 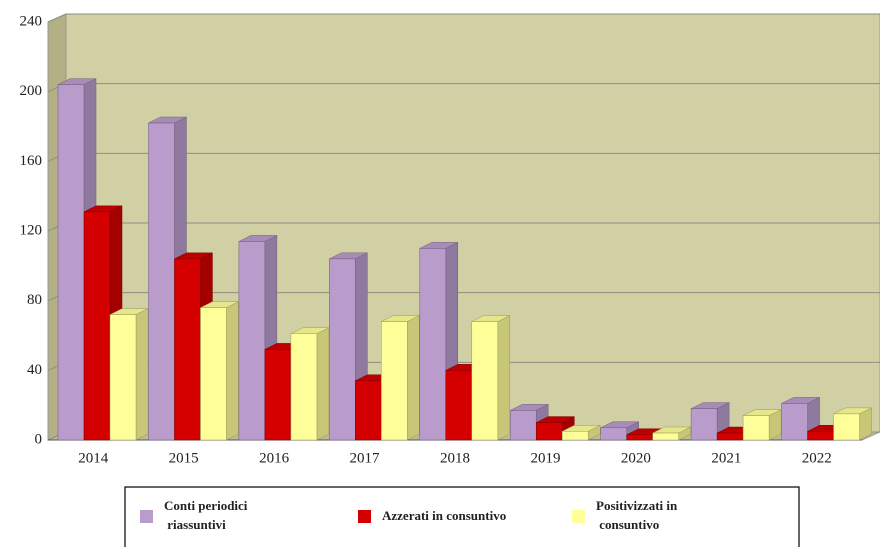 What do you see at coordinates (636, 458) in the screenshot?
I see `x-tick-label: 2020` at bounding box center [636, 458].